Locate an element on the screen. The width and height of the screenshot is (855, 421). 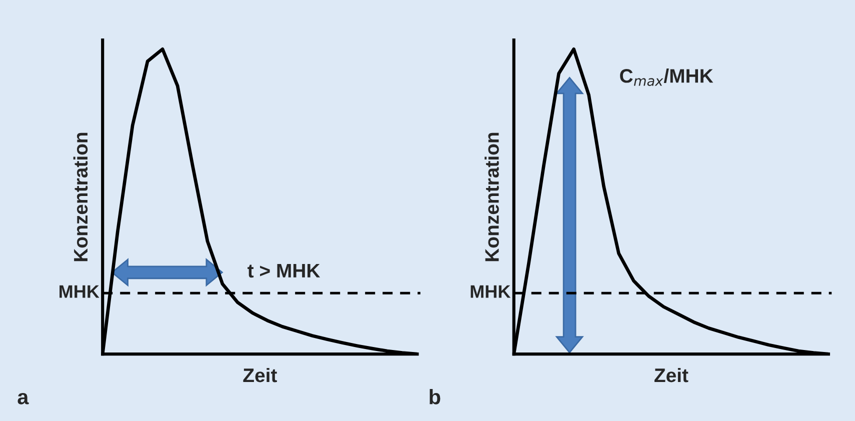
text: b is located at coordinates (435, 396).